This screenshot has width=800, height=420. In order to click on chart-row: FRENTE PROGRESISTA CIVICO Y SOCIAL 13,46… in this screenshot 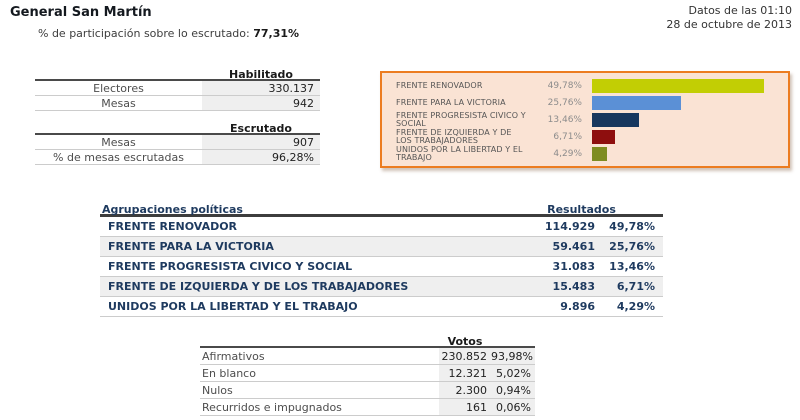, I will do `click(587, 119)`.